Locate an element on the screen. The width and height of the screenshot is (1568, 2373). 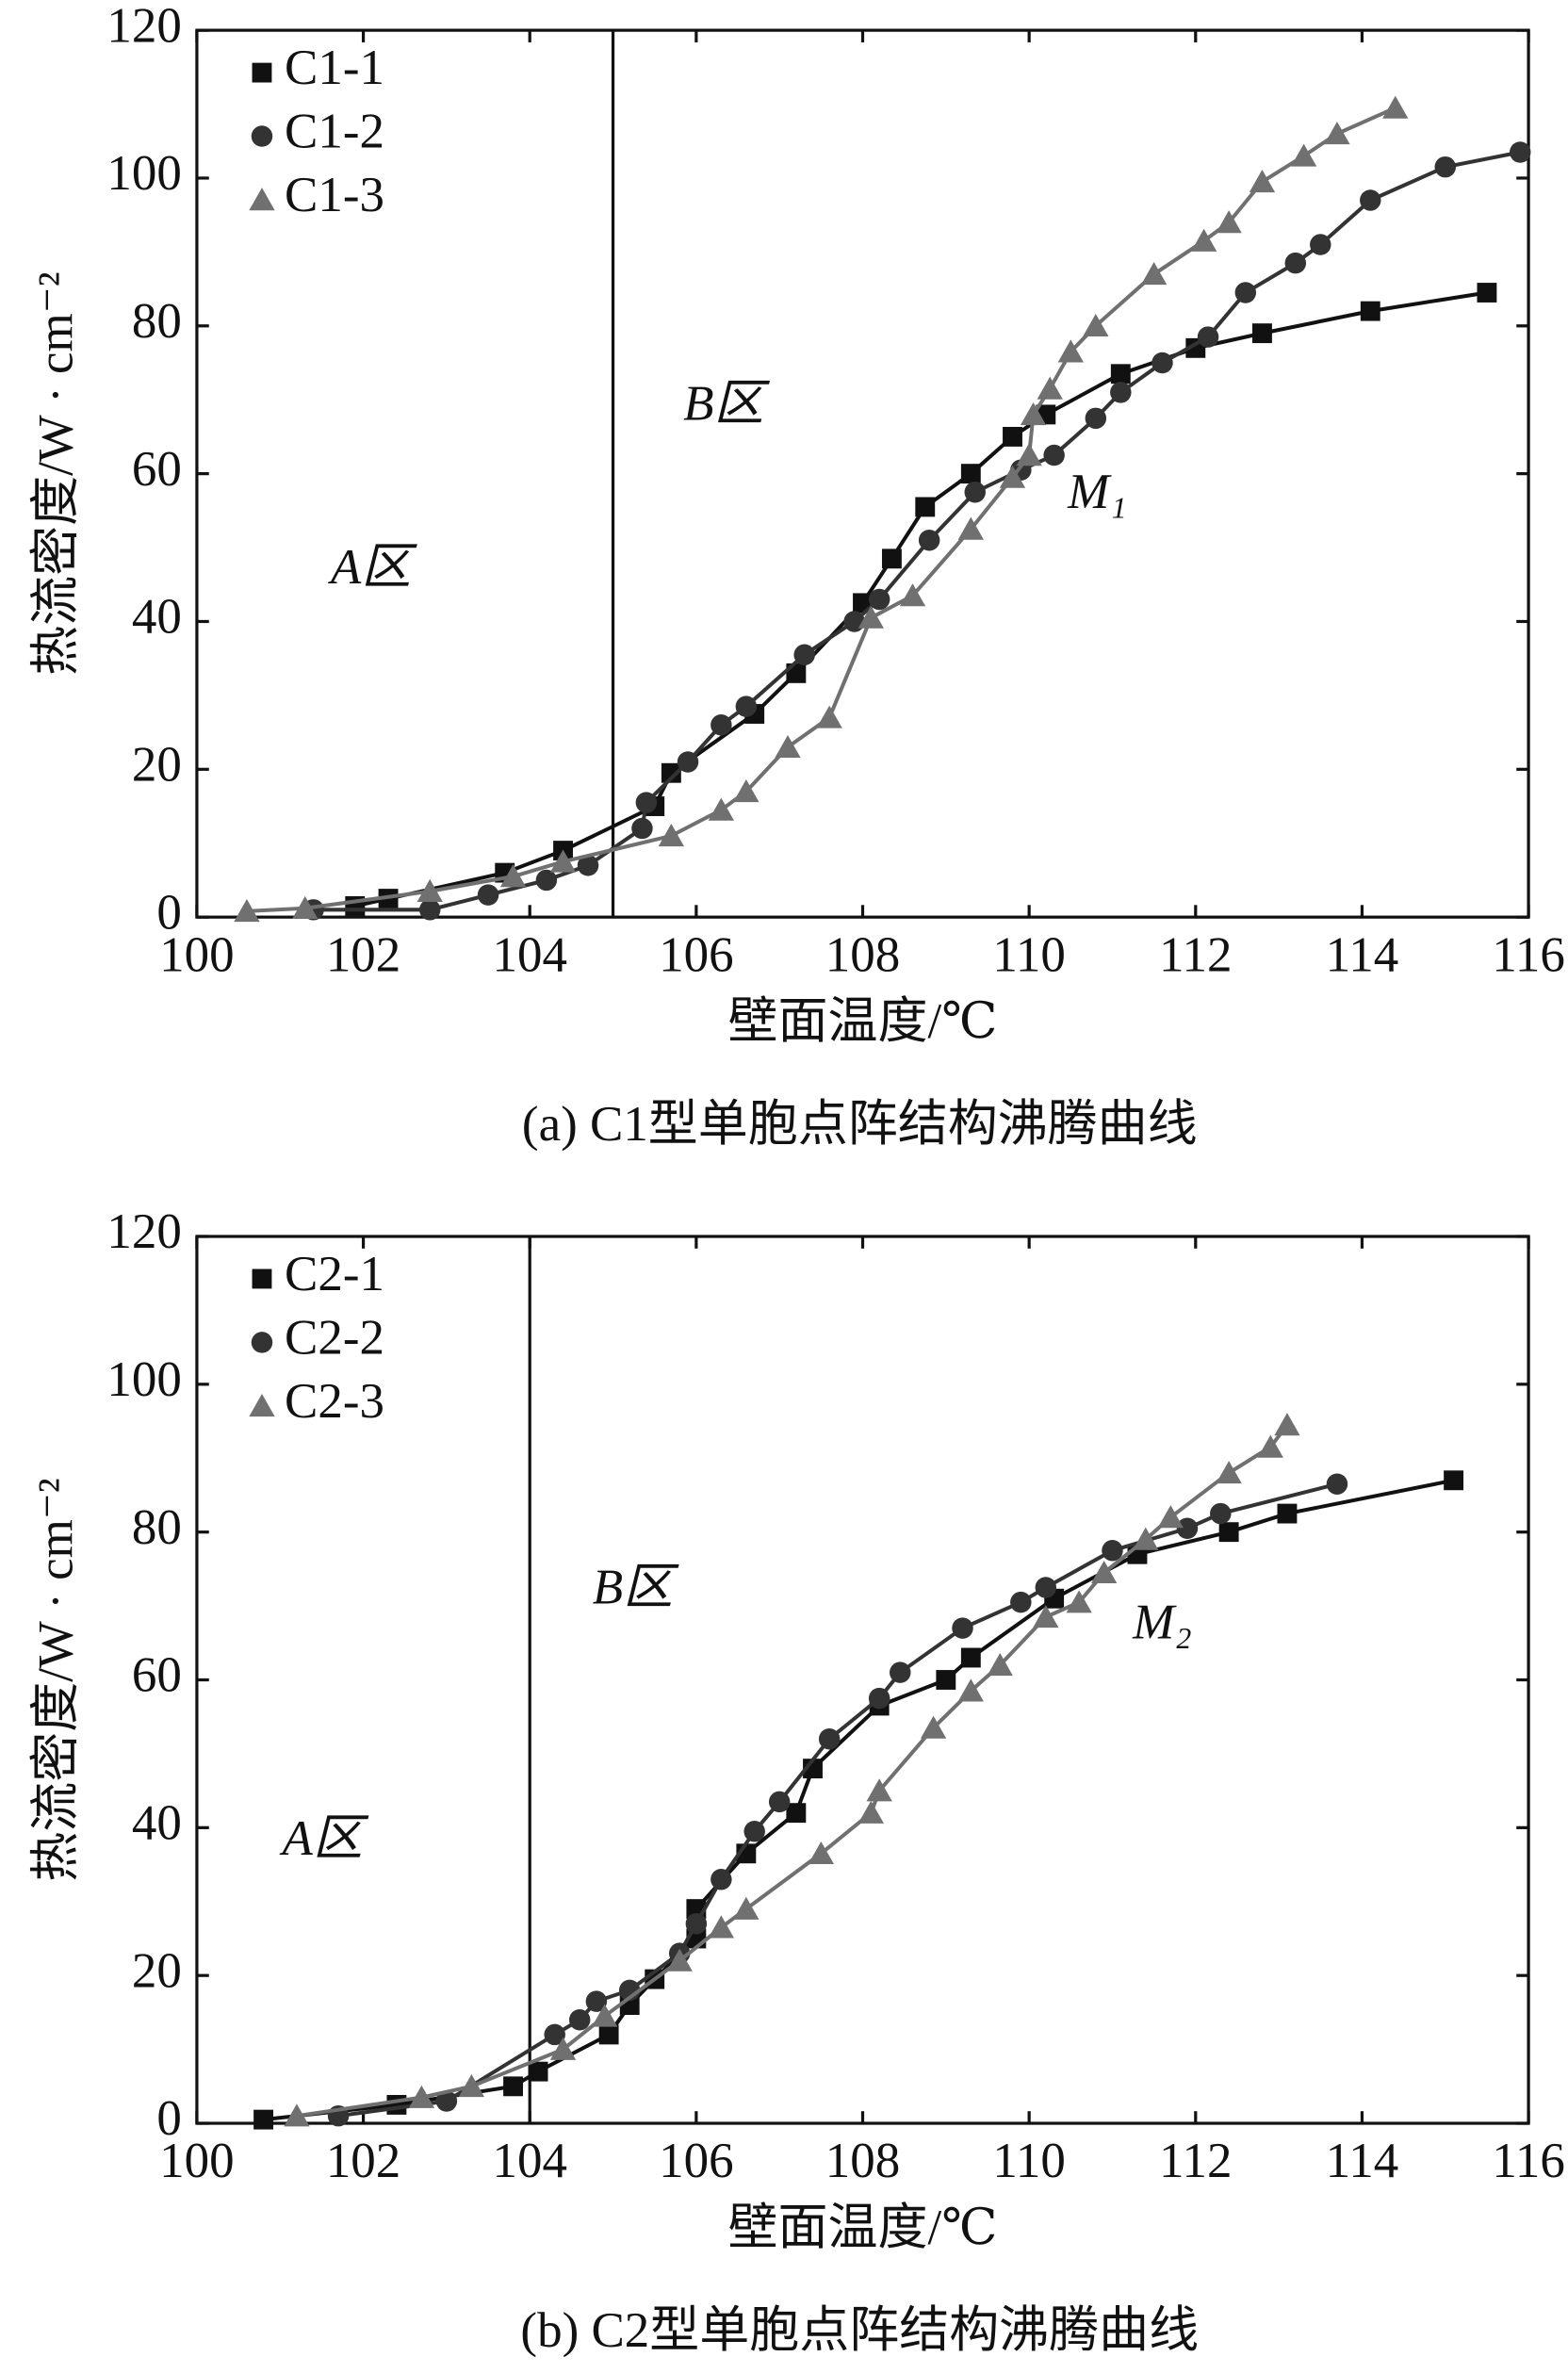
legend-label: C1-1 is located at coordinates (334, 68).